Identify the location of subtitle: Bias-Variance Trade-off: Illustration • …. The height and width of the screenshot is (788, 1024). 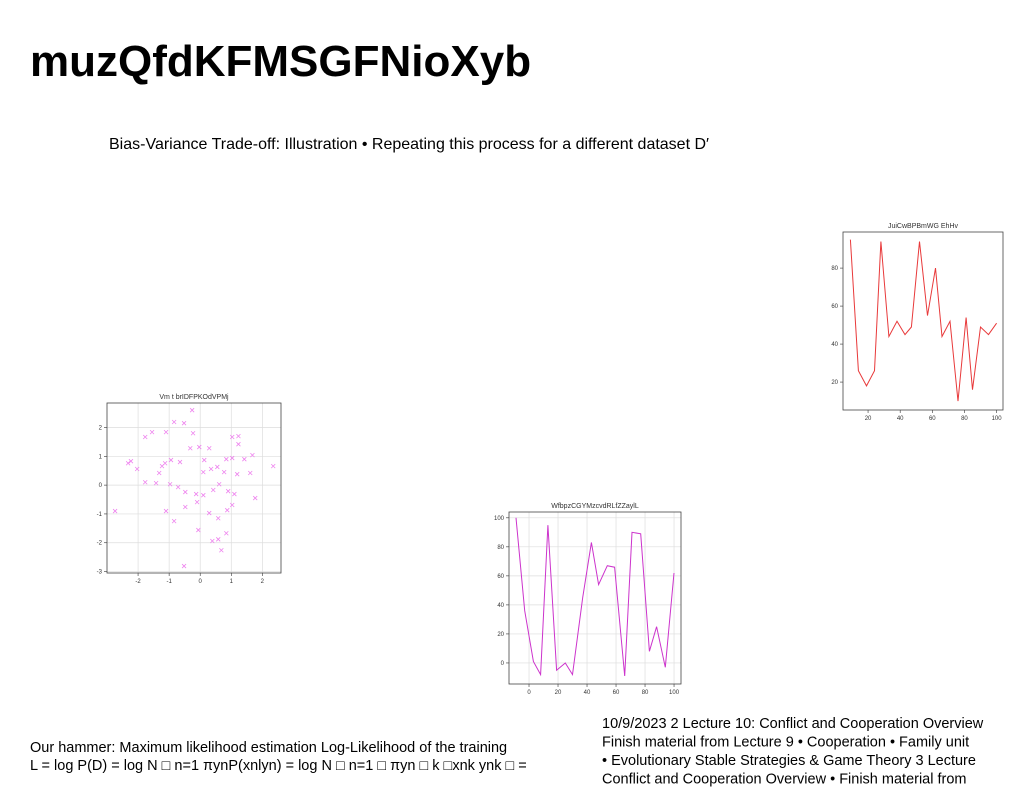
(409, 144).